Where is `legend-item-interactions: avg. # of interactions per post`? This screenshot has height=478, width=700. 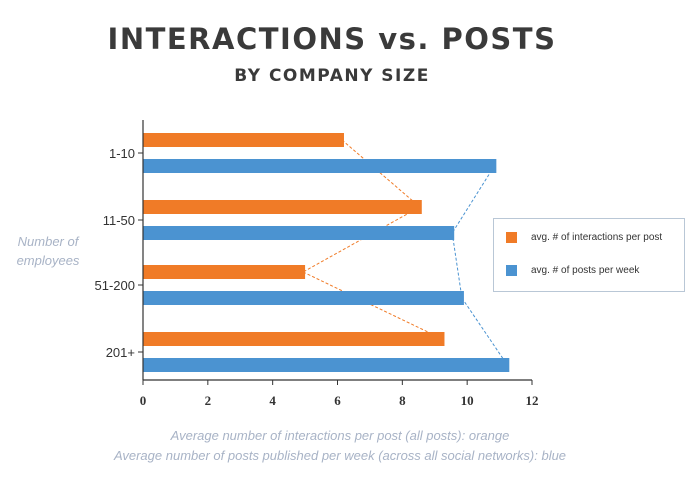
legend-item-interactions: avg. # of interactions per post is located at coordinates (584, 237).